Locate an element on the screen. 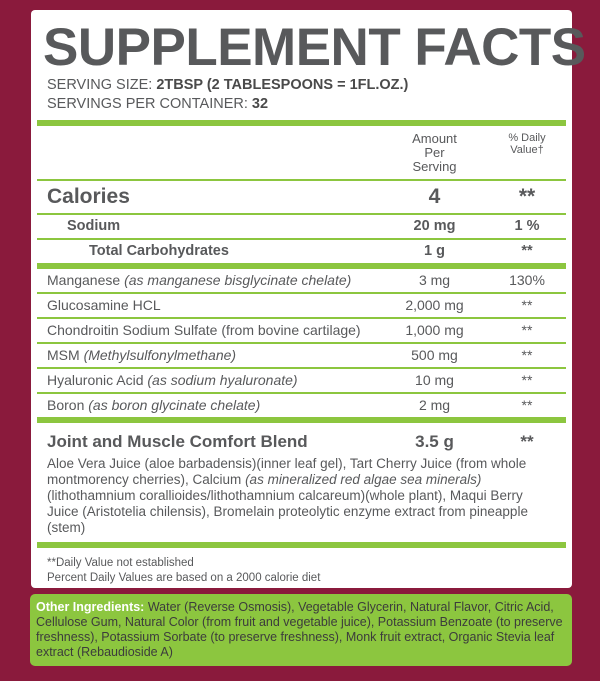 This screenshot has height=681, width=600. serving-size-label: SERVING SIZE: is located at coordinates (100, 85).